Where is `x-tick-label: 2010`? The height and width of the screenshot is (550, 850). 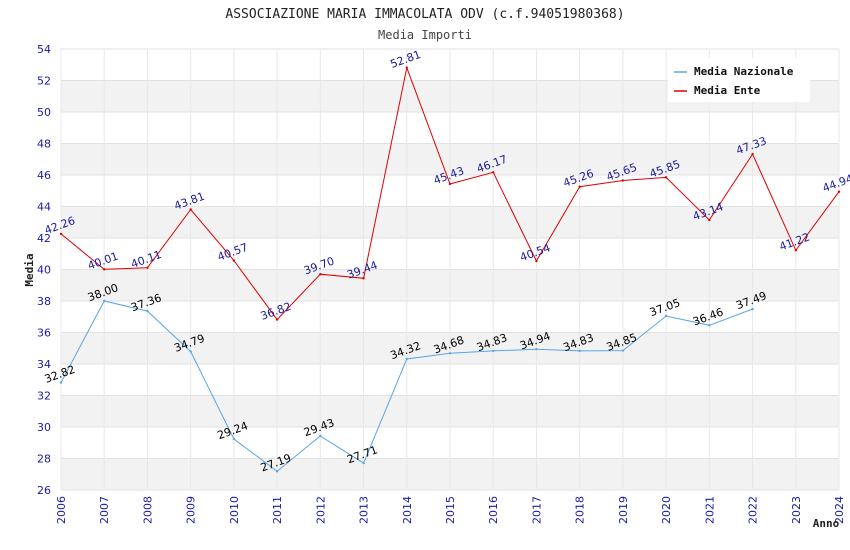
x-tick-label: 2010 is located at coordinates (234, 510).